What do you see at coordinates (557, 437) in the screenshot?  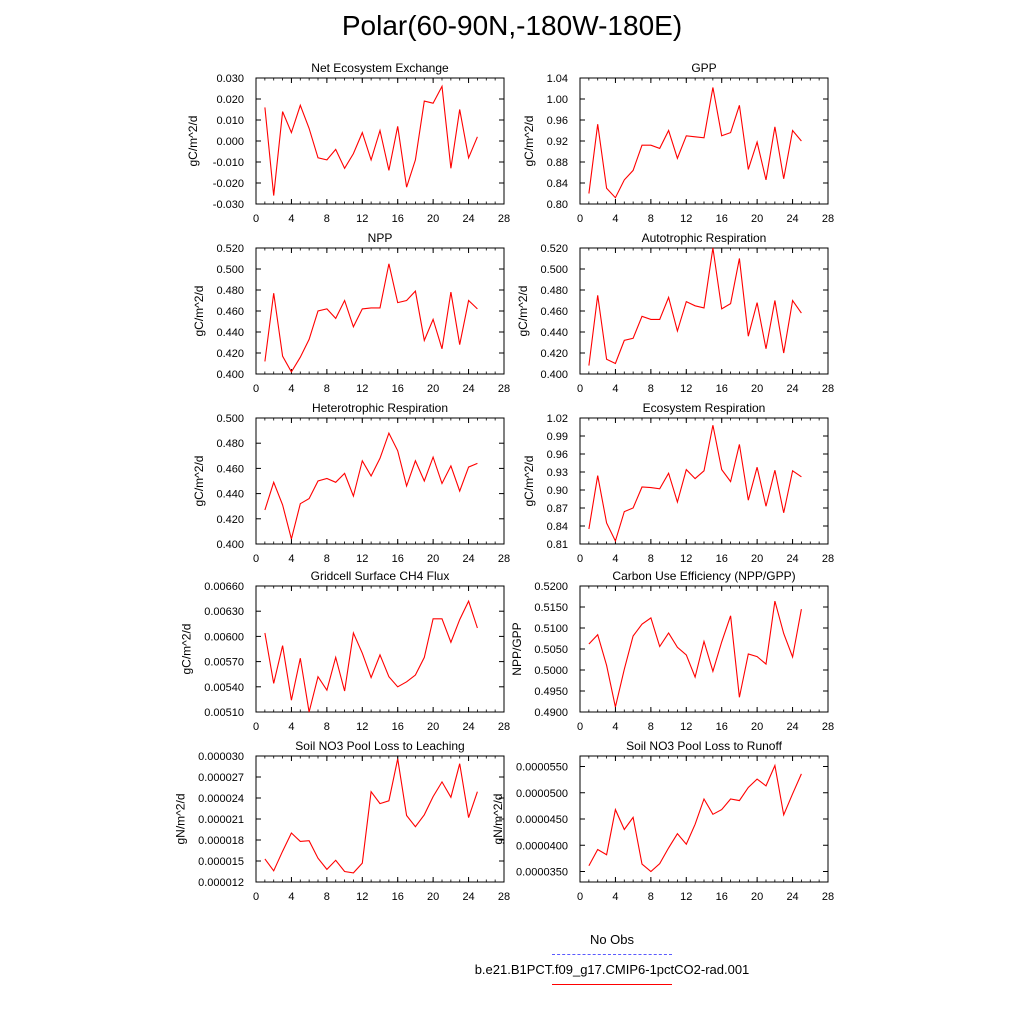 I see `y-tick-label: 0.99` at bounding box center [557, 437].